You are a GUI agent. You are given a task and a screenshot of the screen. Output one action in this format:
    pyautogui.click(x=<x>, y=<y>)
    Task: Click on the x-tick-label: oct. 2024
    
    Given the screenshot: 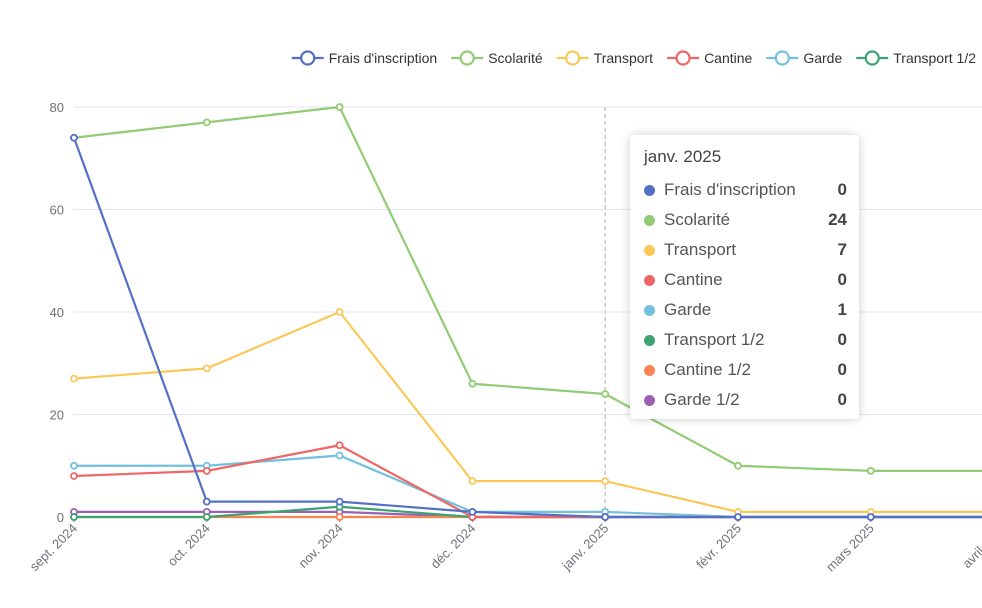 What is the action you would take?
    pyautogui.click(x=188, y=545)
    